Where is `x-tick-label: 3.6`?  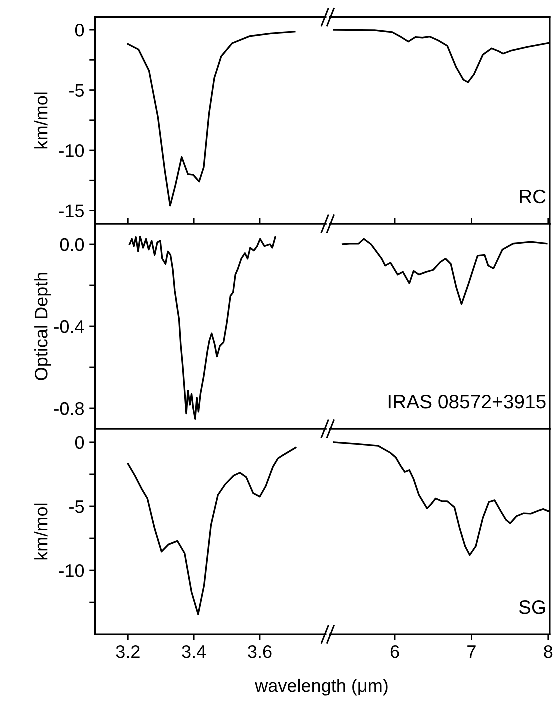 x-tick-label: 3.6 is located at coordinates (260, 651).